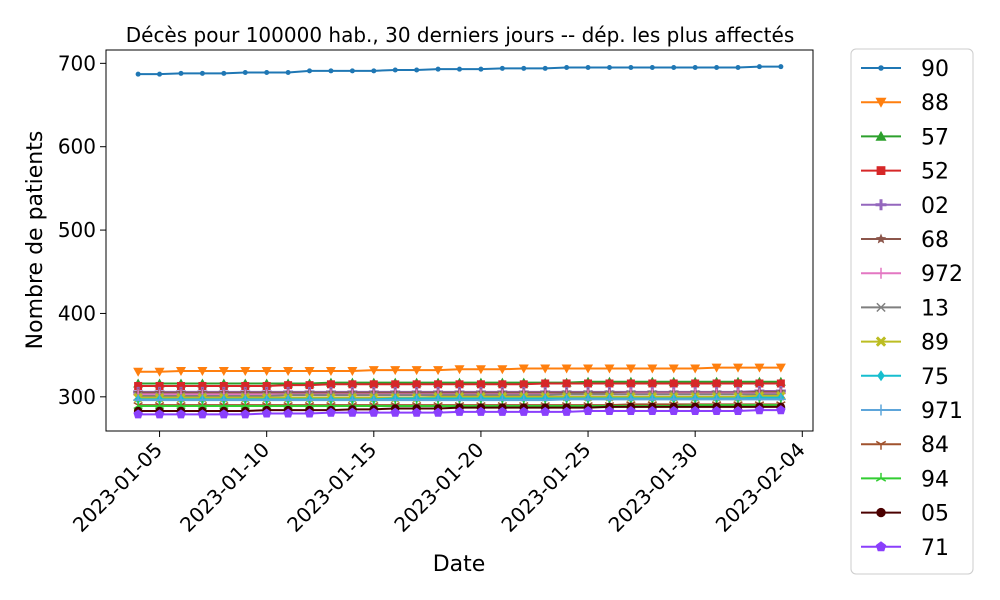 This screenshot has height=600, width=1000. Describe the element at coordinates (905, 343) in the screenshot. I see `legend-item-89: 89` at that location.